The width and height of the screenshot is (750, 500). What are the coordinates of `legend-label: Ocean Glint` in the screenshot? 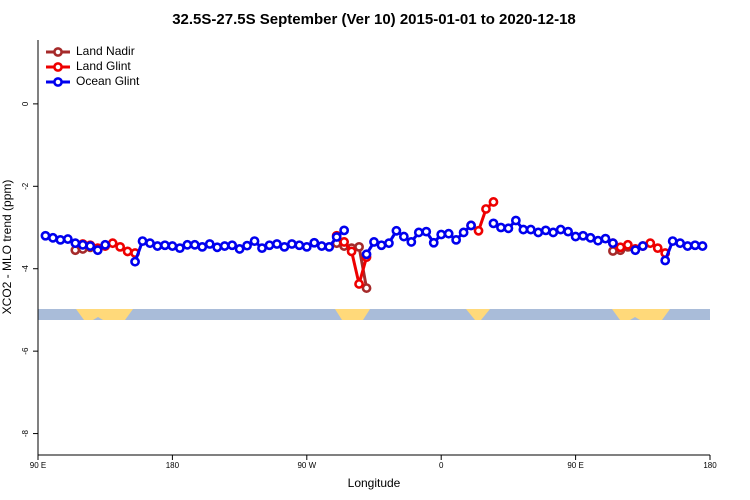 It's located at (108, 81).